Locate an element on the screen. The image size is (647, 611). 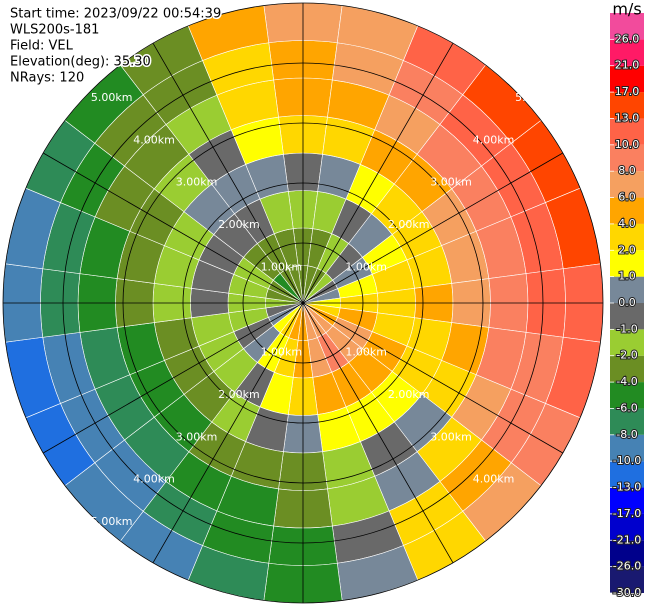
colorbar-tick-label: 2.0 is located at coordinates (627, 249).